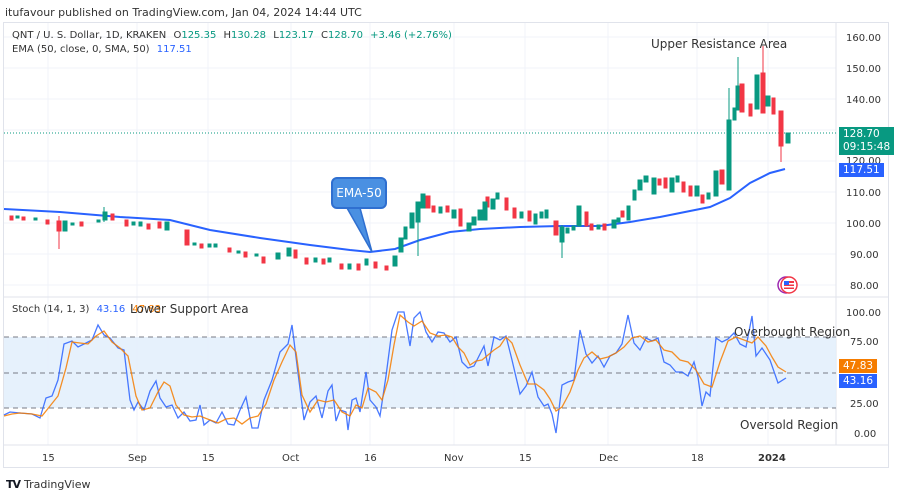 This screenshot has width=900, height=500. Describe the element at coordinates (863, 100) in the screenshot. I see `svg-text: 140.00` at that location.